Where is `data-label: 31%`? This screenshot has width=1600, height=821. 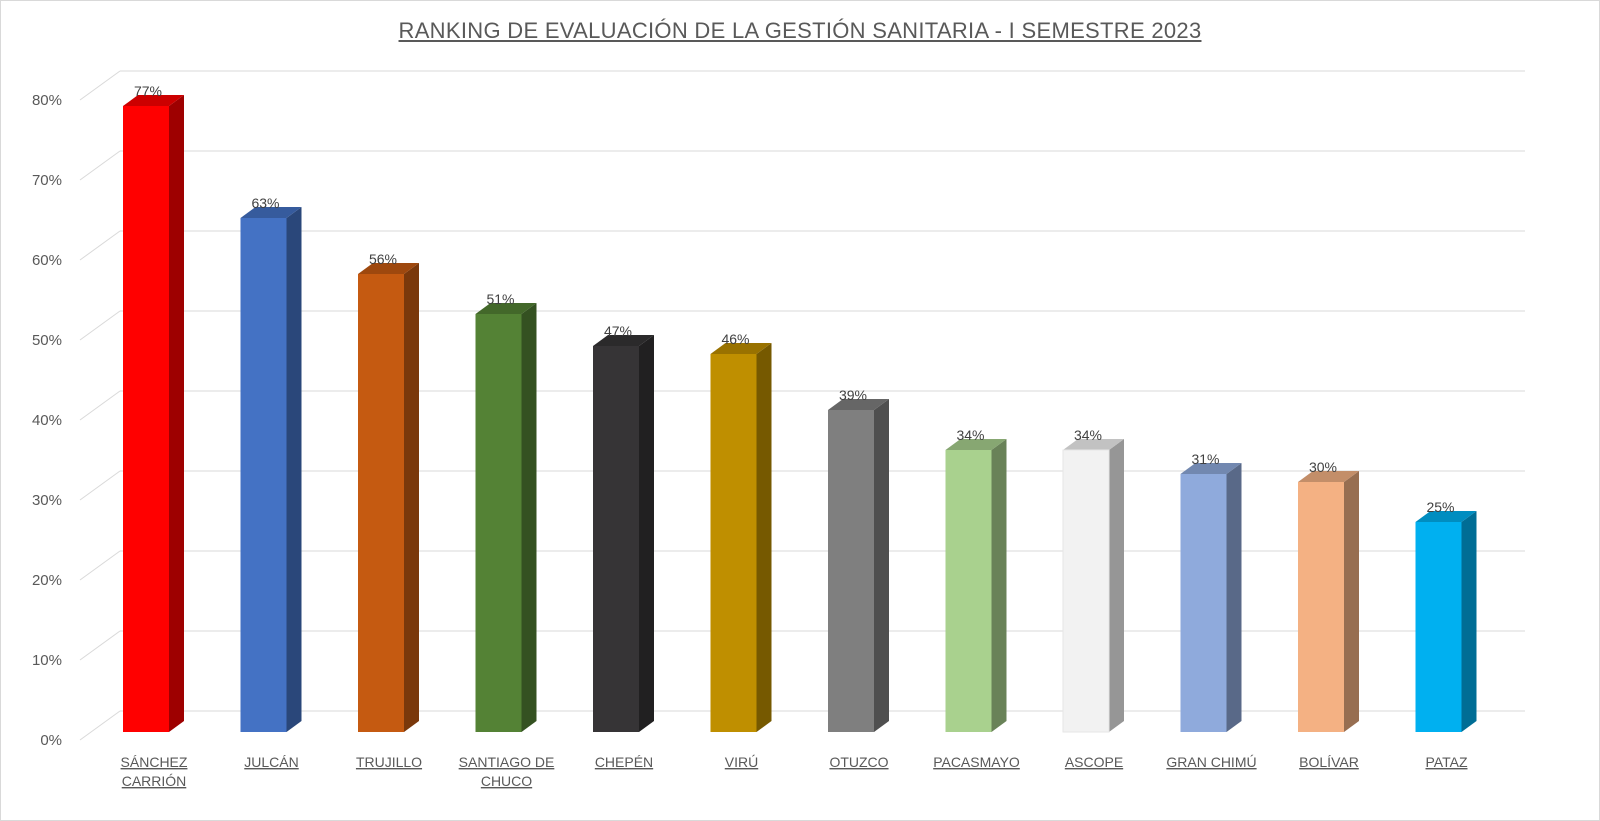
data-label: 31% is located at coordinates (1205, 459).